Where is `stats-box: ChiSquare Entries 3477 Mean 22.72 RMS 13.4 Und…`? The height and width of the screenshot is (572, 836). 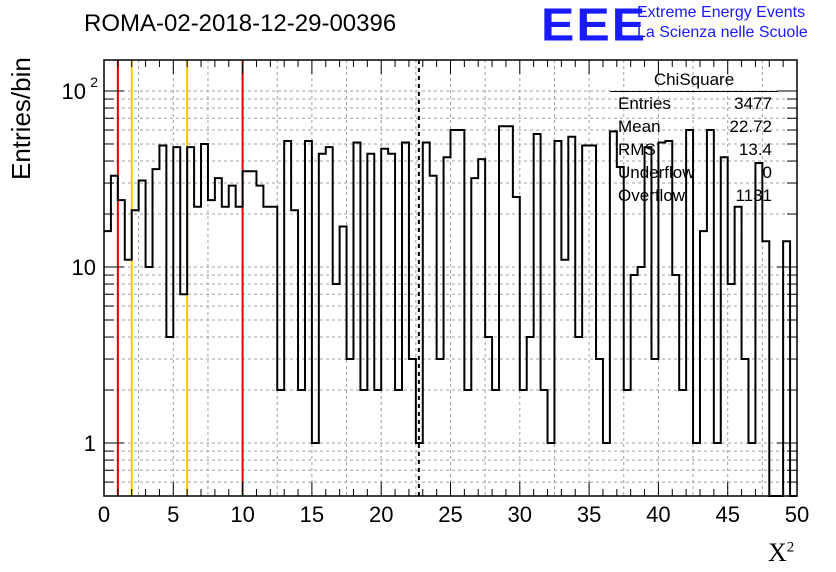
stats-box: ChiSquare Entries 3477 Mean 22.72 RMS 13.4 Und… is located at coordinates (694, 138).